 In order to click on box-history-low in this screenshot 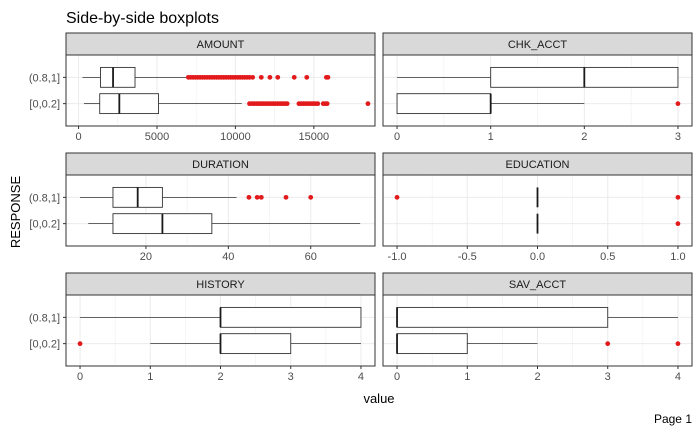, I will do `click(219, 344)`.